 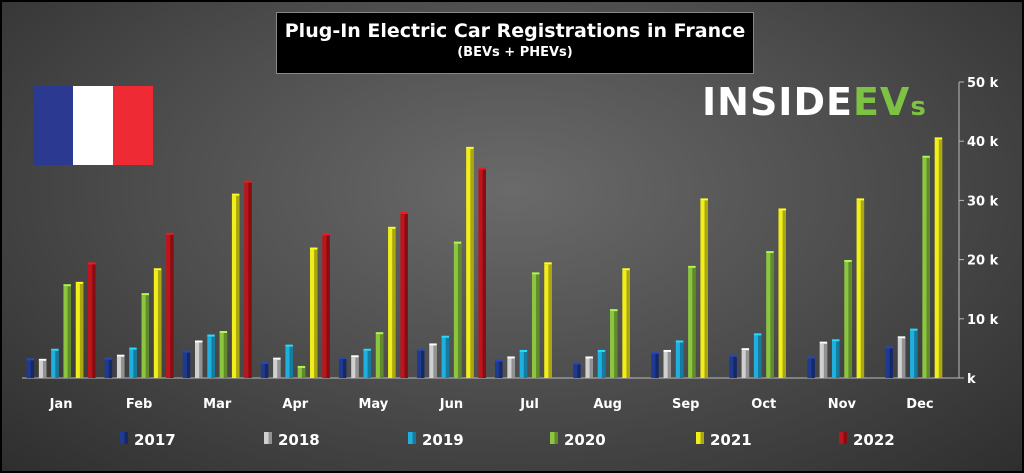 What do you see at coordinates (862, 289) in the screenshot?
I see `bar-shade-2021-Nov` at bounding box center [862, 289].